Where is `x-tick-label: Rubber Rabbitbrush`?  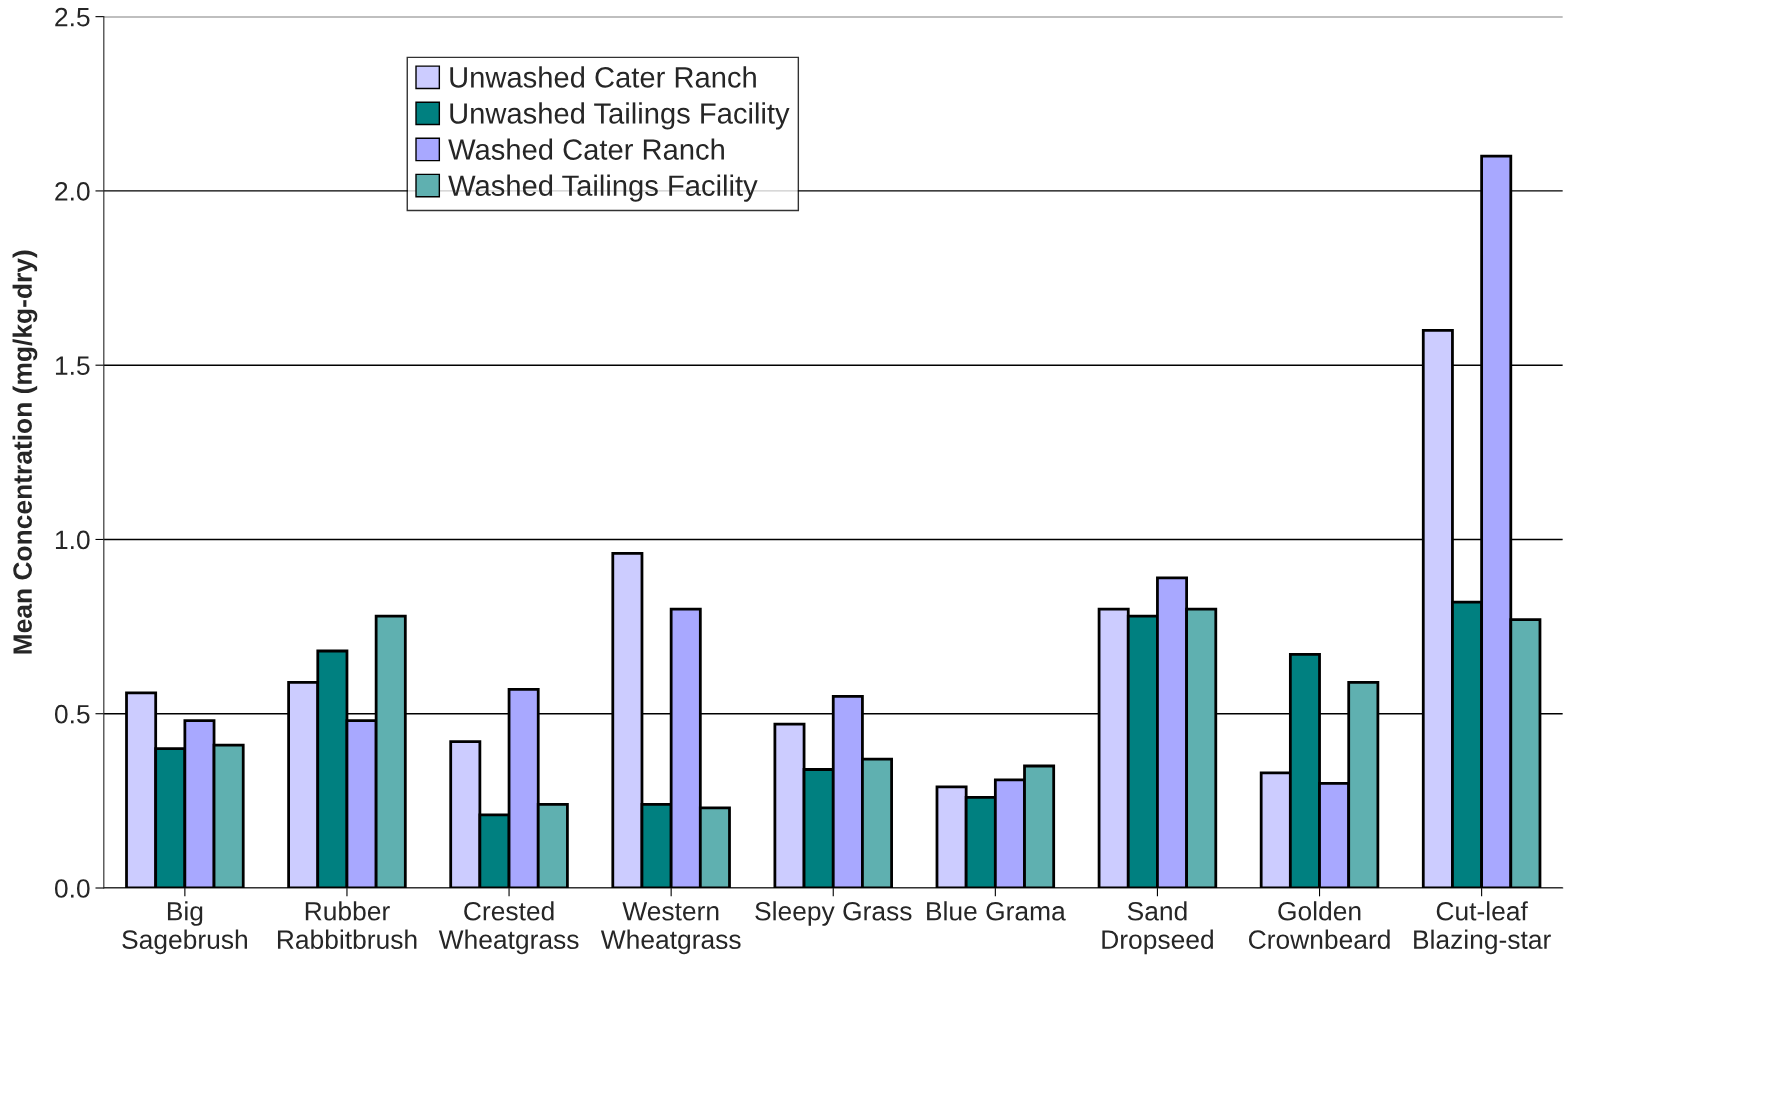 x-tick-label: Rubber Rabbitbrush is located at coordinates (347, 925).